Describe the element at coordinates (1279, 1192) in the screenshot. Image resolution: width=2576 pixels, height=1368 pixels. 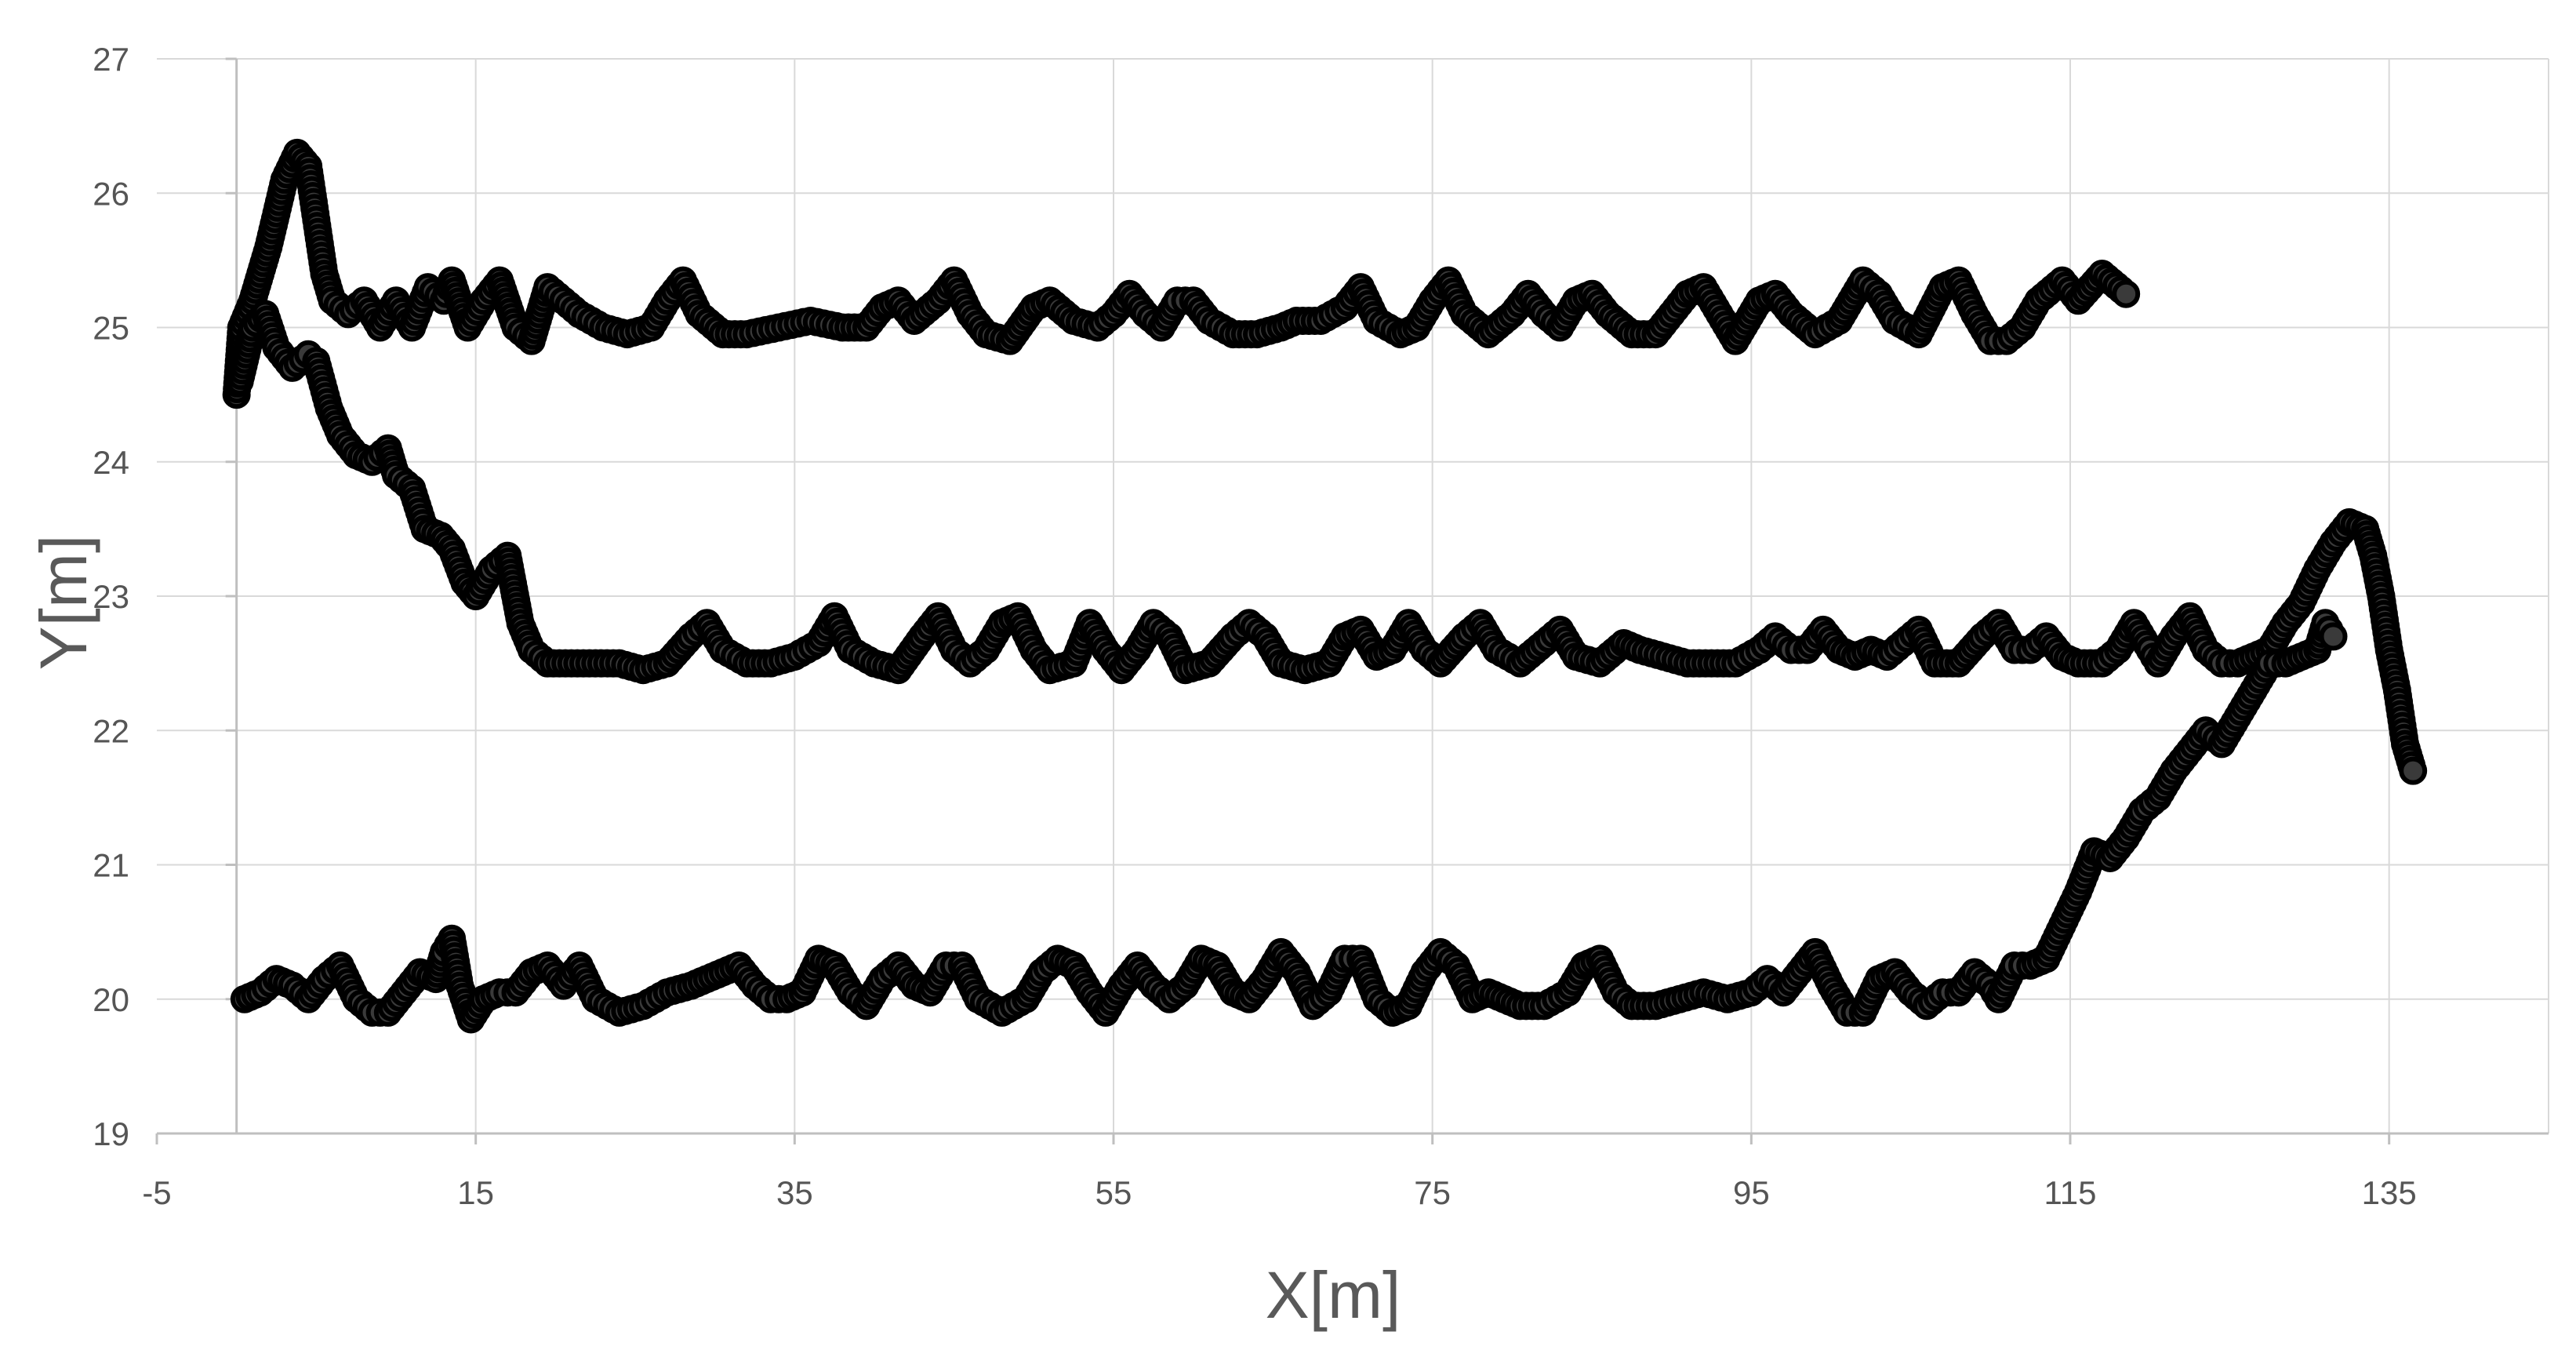
I see `x-tick-labels: -5 15 35 55 75 95 115 135` at that location.